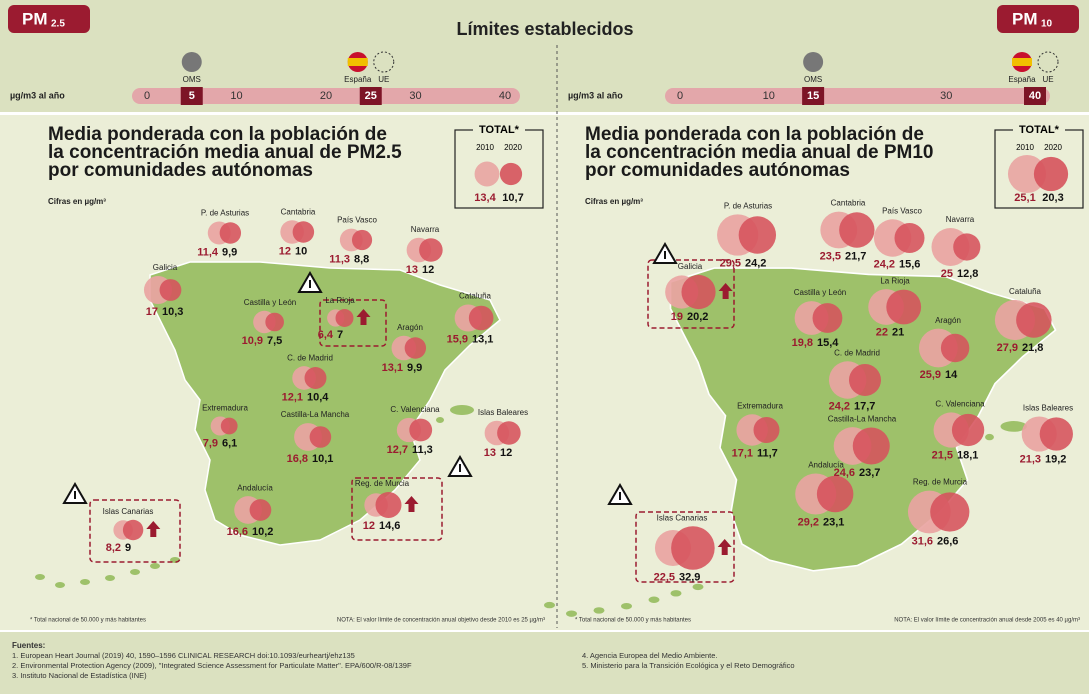 The image size is (1089, 694). What do you see at coordinates (425, 229) in the screenshot?
I see `region-name: Navarra` at bounding box center [425, 229].